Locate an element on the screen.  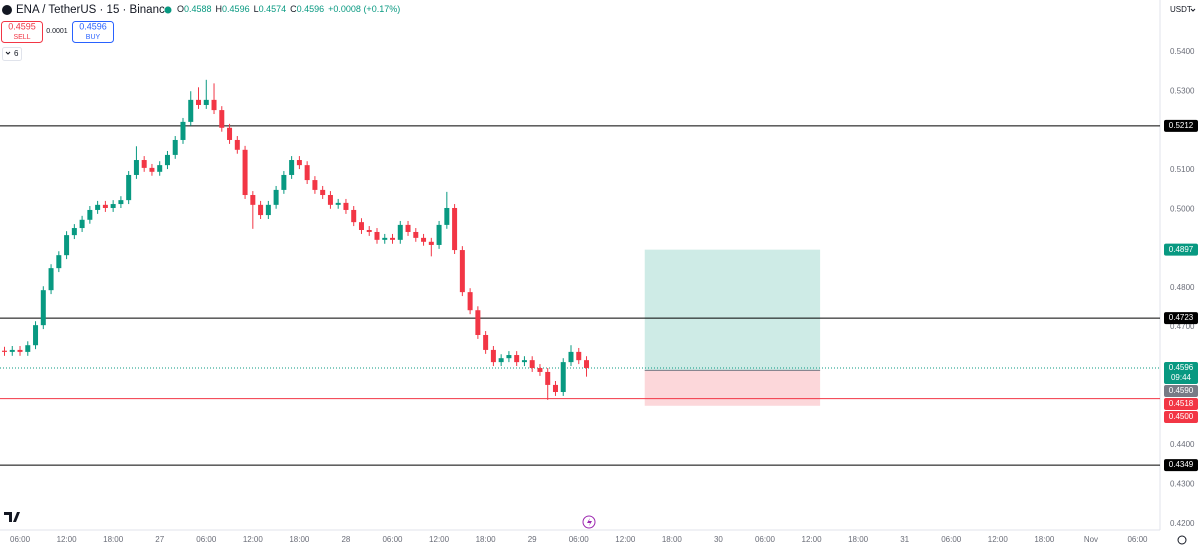
logo is located at coordinates (12, 517).